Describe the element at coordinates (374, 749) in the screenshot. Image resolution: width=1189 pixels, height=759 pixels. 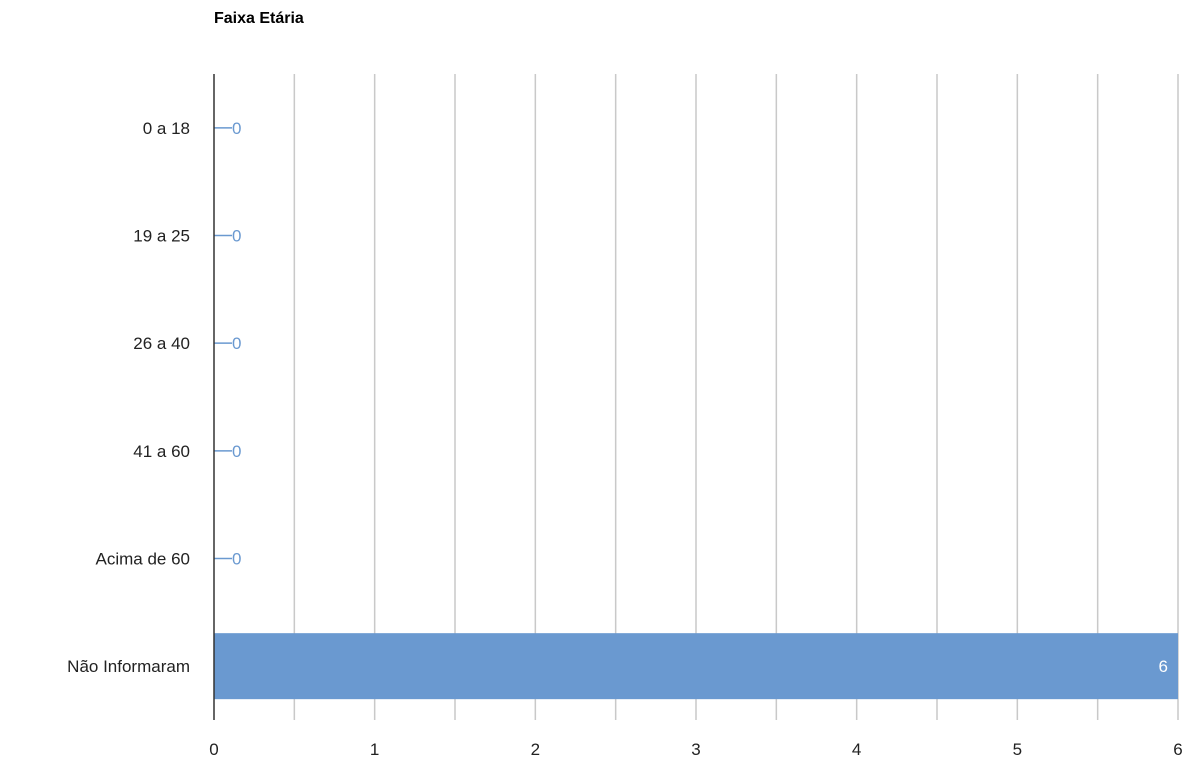
I see `x-tick-label: 1` at that location.